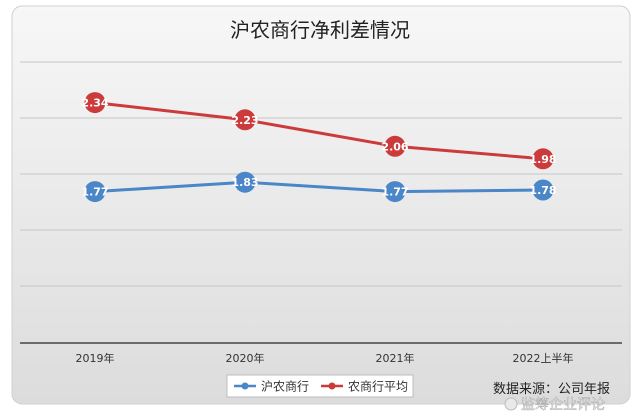 The image size is (640, 415). Describe the element at coordinates (378, 386) in the screenshot. I see `legend-label-1: 农商行平均` at that location.